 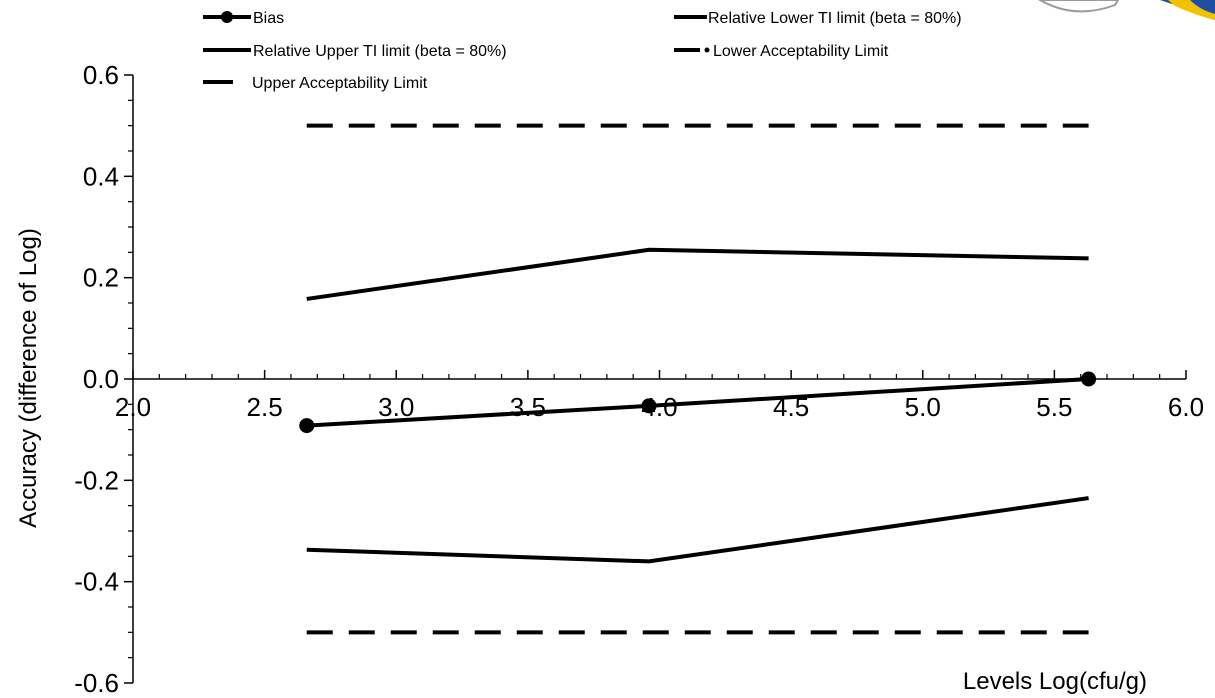 What do you see at coordinates (101, 278) in the screenshot?
I see `y-tick-label: 0.2` at bounding box center [101, 278].